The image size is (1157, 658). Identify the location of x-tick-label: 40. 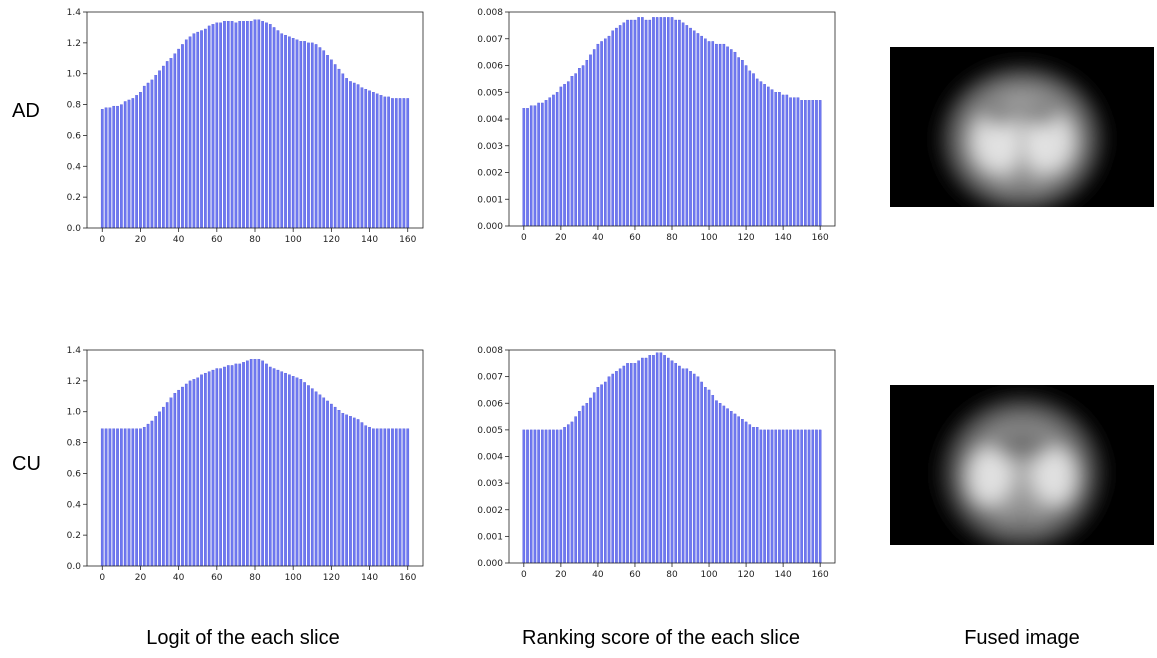
(598, 575).